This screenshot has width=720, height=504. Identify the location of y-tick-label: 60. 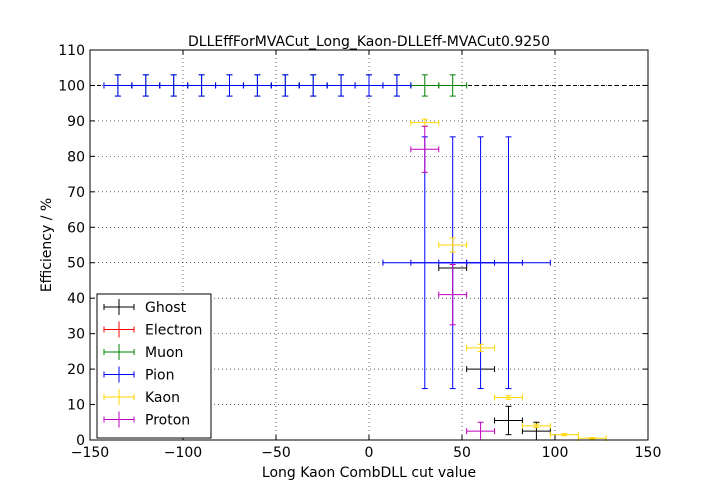
(76, 228).